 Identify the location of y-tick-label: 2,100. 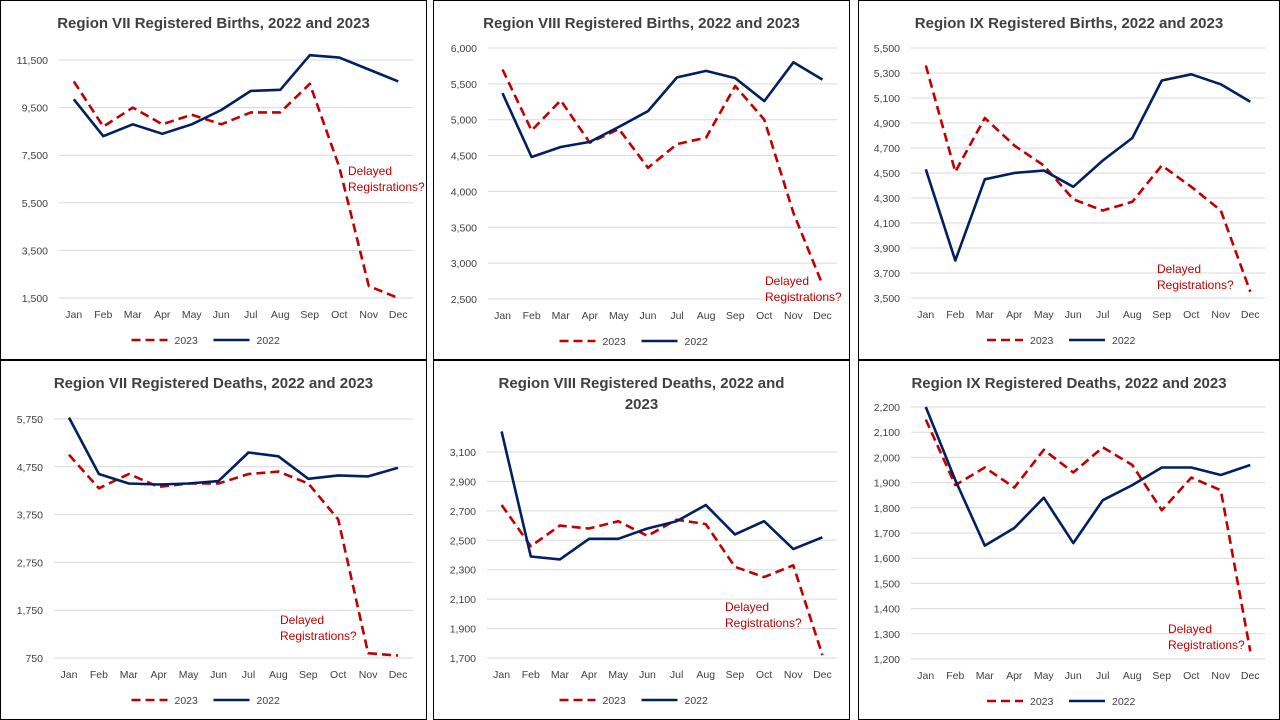
(463, 600).